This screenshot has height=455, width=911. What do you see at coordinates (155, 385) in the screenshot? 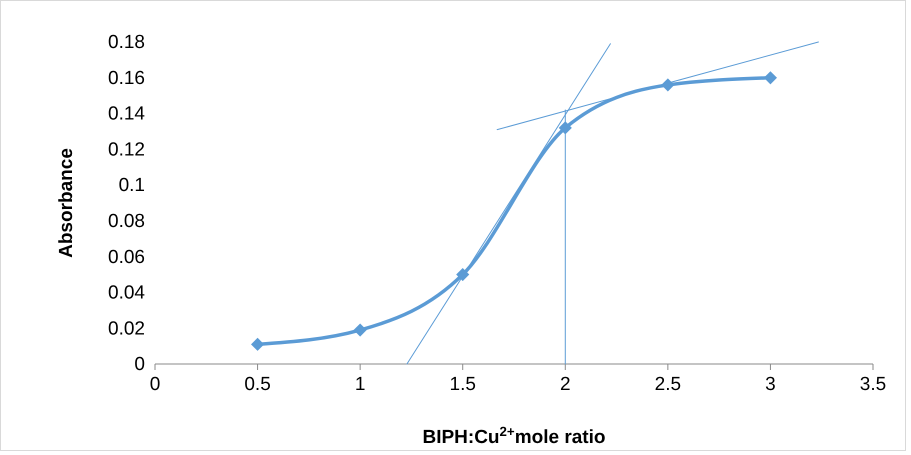
I see `x-tick-label: 0` at bounding box center [155, 385].